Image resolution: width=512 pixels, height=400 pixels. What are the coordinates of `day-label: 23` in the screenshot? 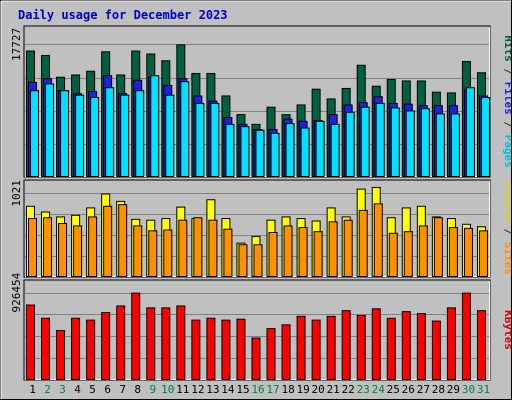 It's located at (363, 389).